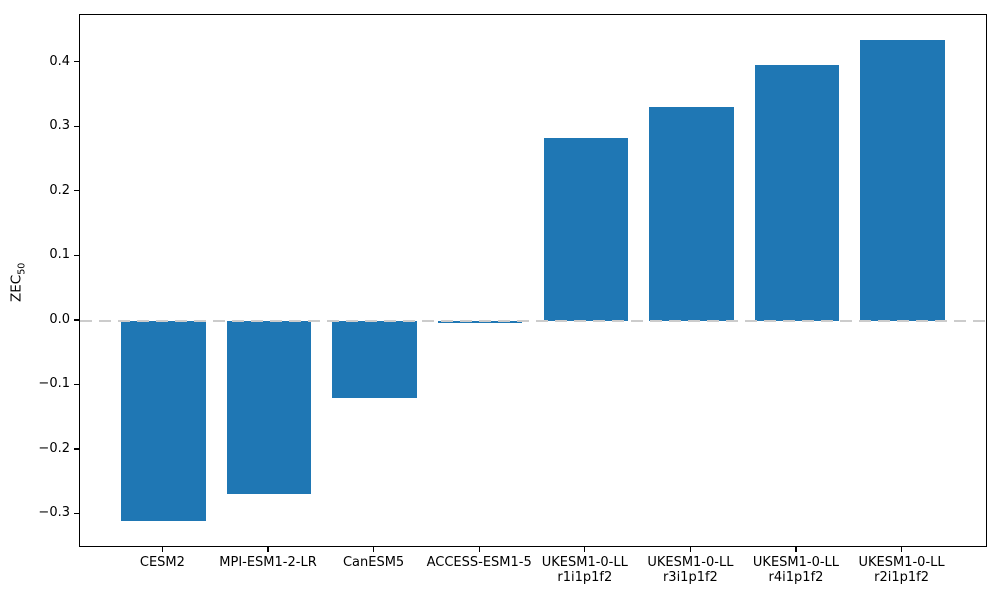 The width and height of the screenshot is (1000, 600). I want to click on bar-UKESM1-0-LL-r1i1p1f2, so click(586, 229).